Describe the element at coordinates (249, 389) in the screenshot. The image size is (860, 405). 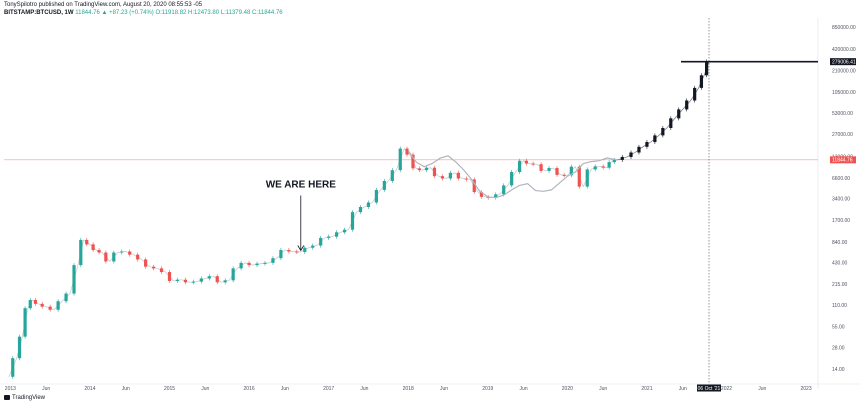
I see `x-tick-label: 2016` at that location.